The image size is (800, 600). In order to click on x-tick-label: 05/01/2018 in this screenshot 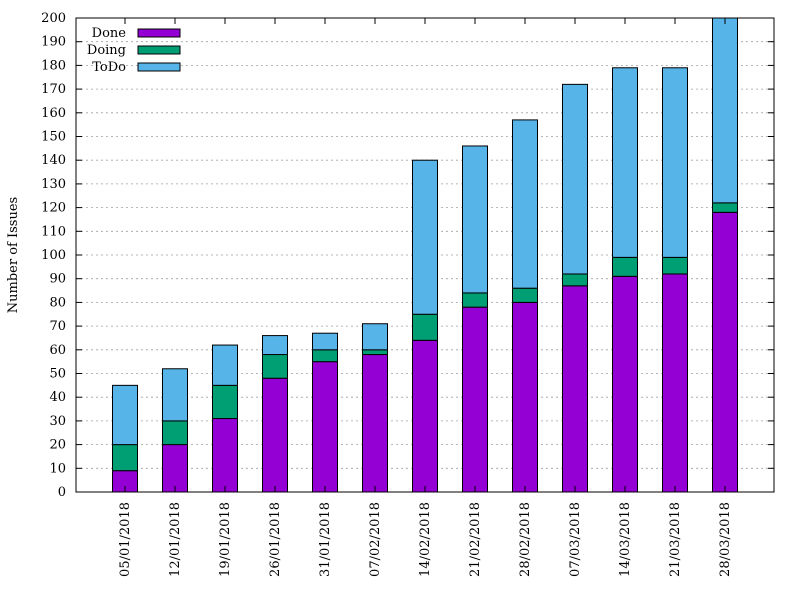, I will do `click(125, 539)`.